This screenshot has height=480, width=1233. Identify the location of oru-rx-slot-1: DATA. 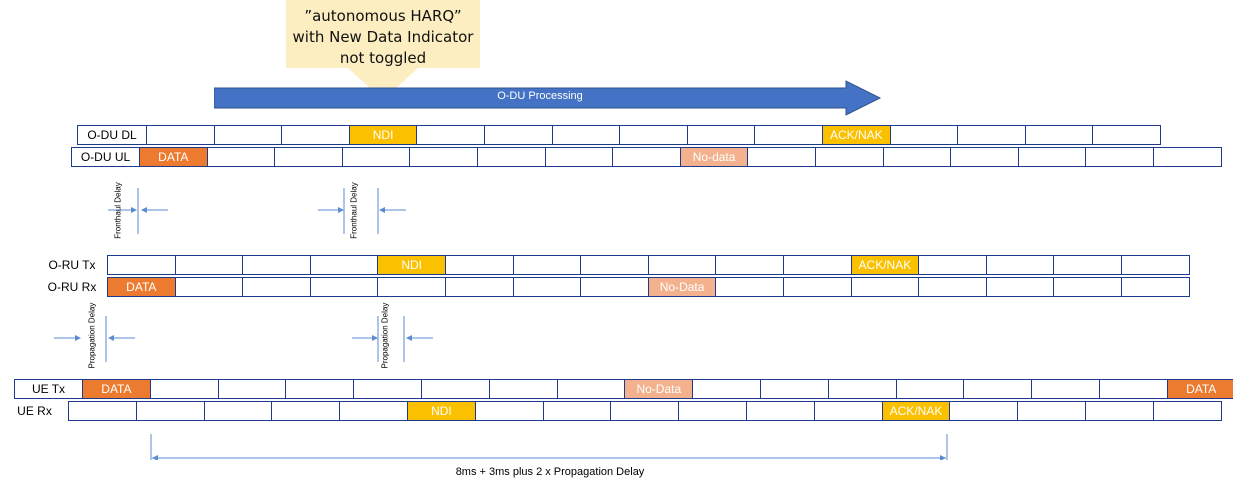
(141, 287).